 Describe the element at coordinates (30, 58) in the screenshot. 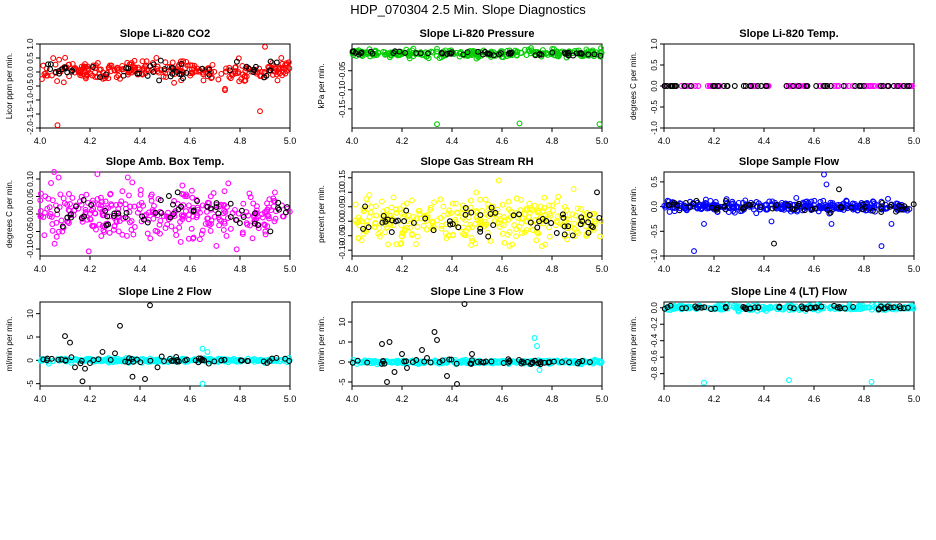

I see `y-tick-label: 0.5` at that location.